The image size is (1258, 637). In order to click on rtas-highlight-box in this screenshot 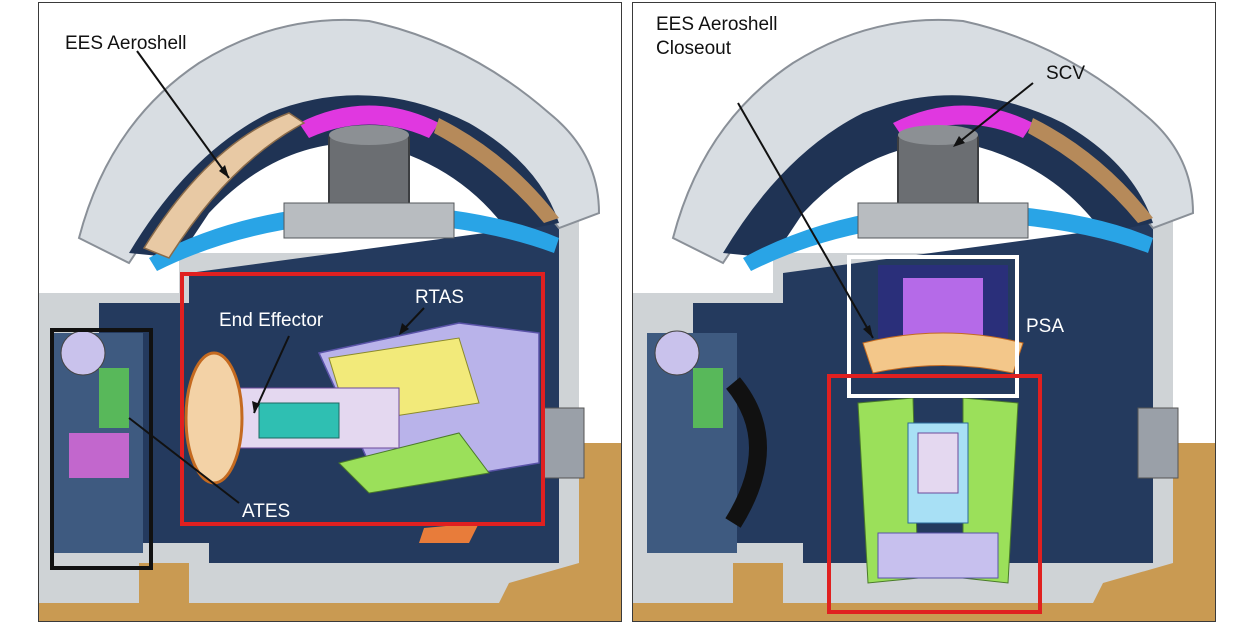, I will do `click(362, 399)`.